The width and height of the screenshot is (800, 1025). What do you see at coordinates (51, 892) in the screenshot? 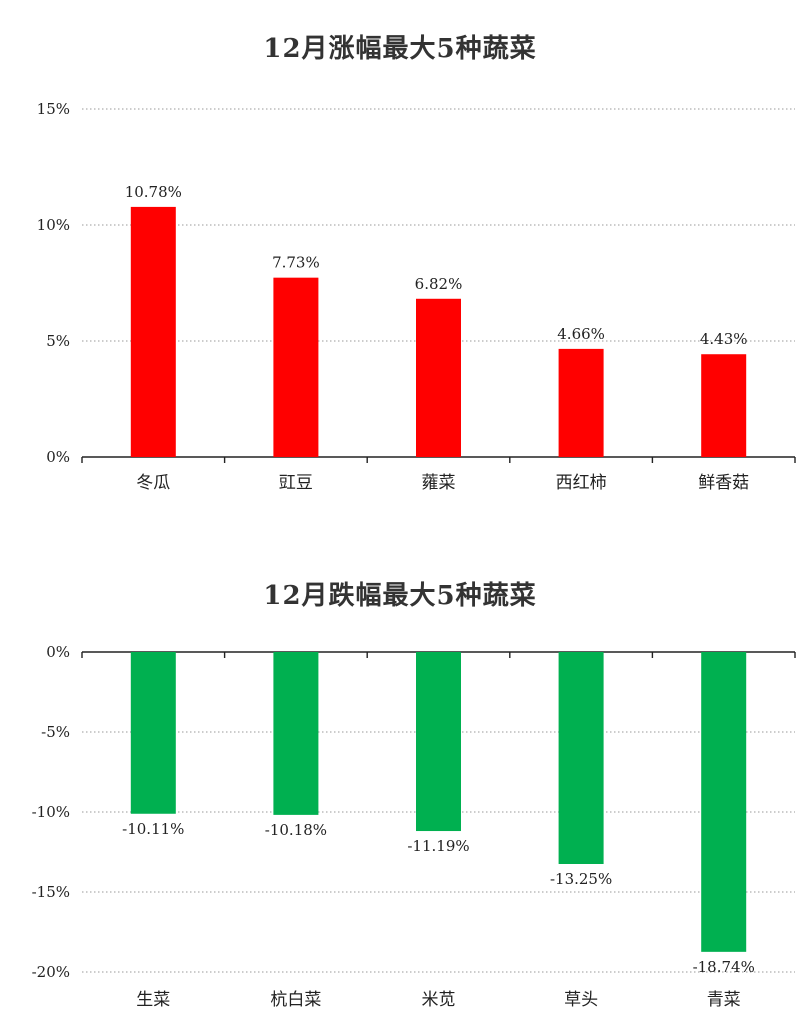
I see `y-tick-label: -15%` at bounding box center [51, 892].